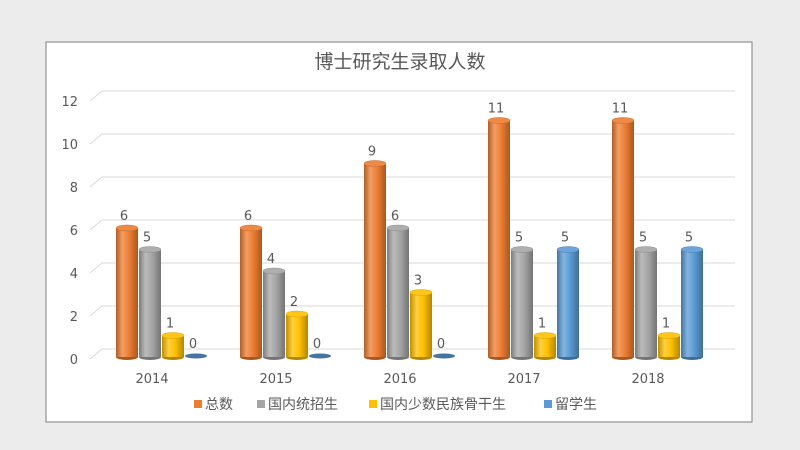  I want to click on legend-item: 留学生, so click(570, 405).